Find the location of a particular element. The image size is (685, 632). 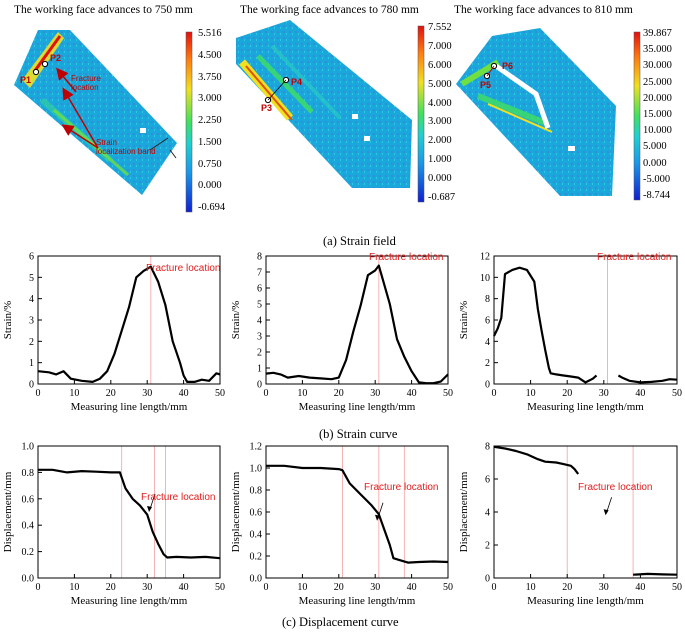

point-label-p4: P4 is located at coordinates (297, 82).